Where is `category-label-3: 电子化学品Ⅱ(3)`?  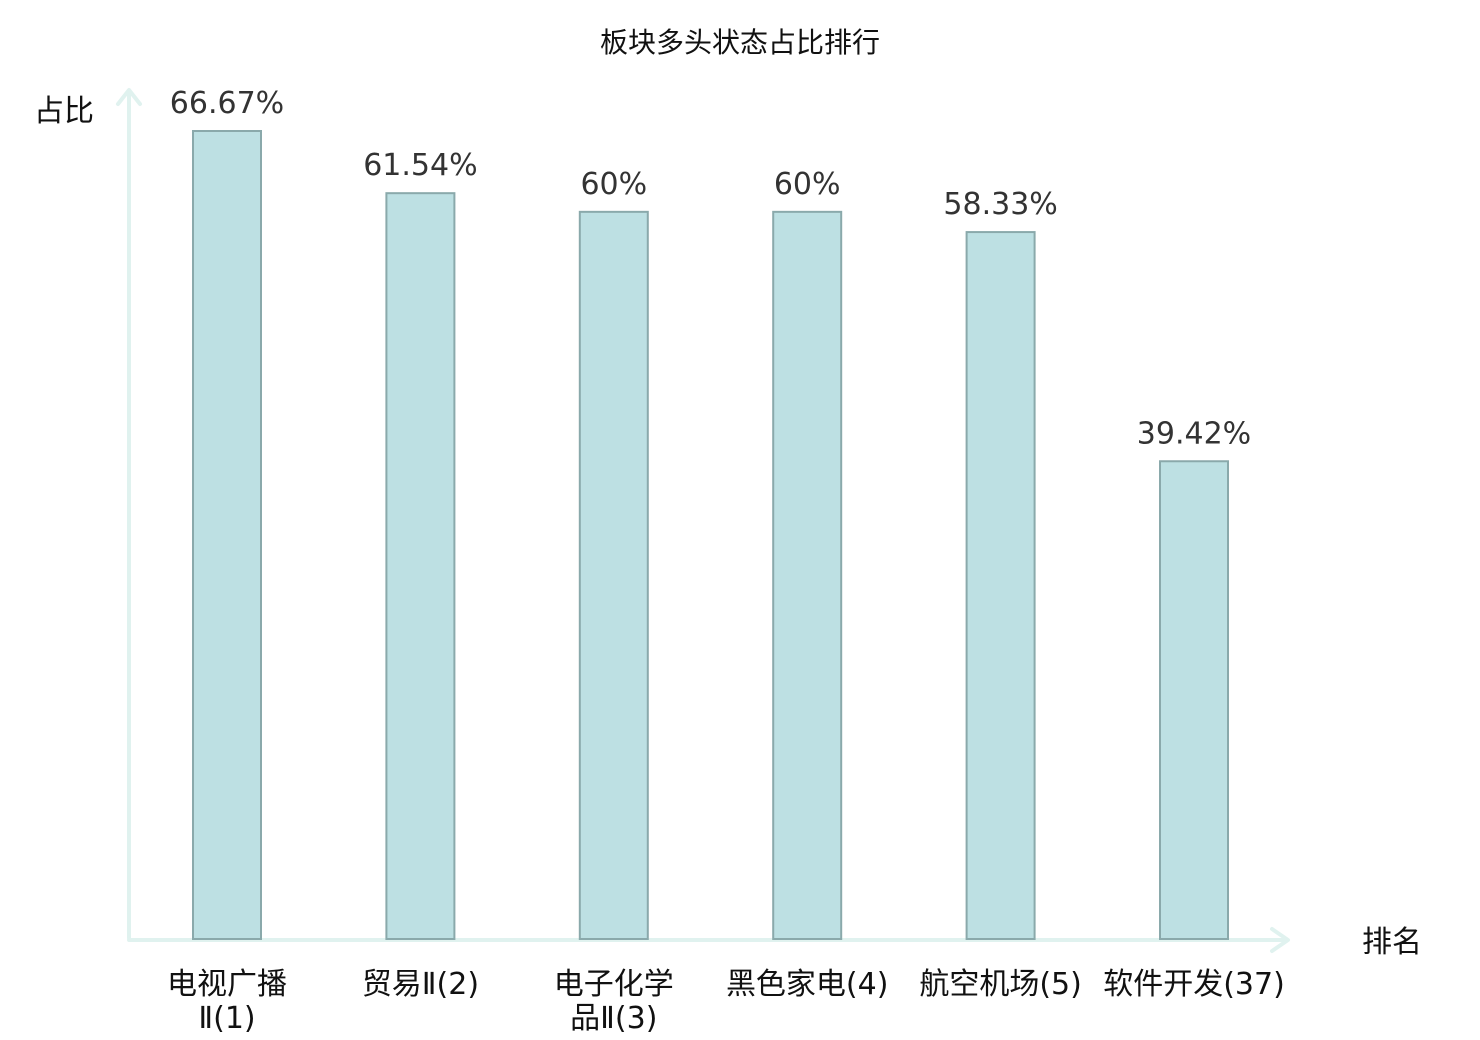 category-label-3: 电子化学品Ⅱ(3) is located at coordinates (614, 1001).